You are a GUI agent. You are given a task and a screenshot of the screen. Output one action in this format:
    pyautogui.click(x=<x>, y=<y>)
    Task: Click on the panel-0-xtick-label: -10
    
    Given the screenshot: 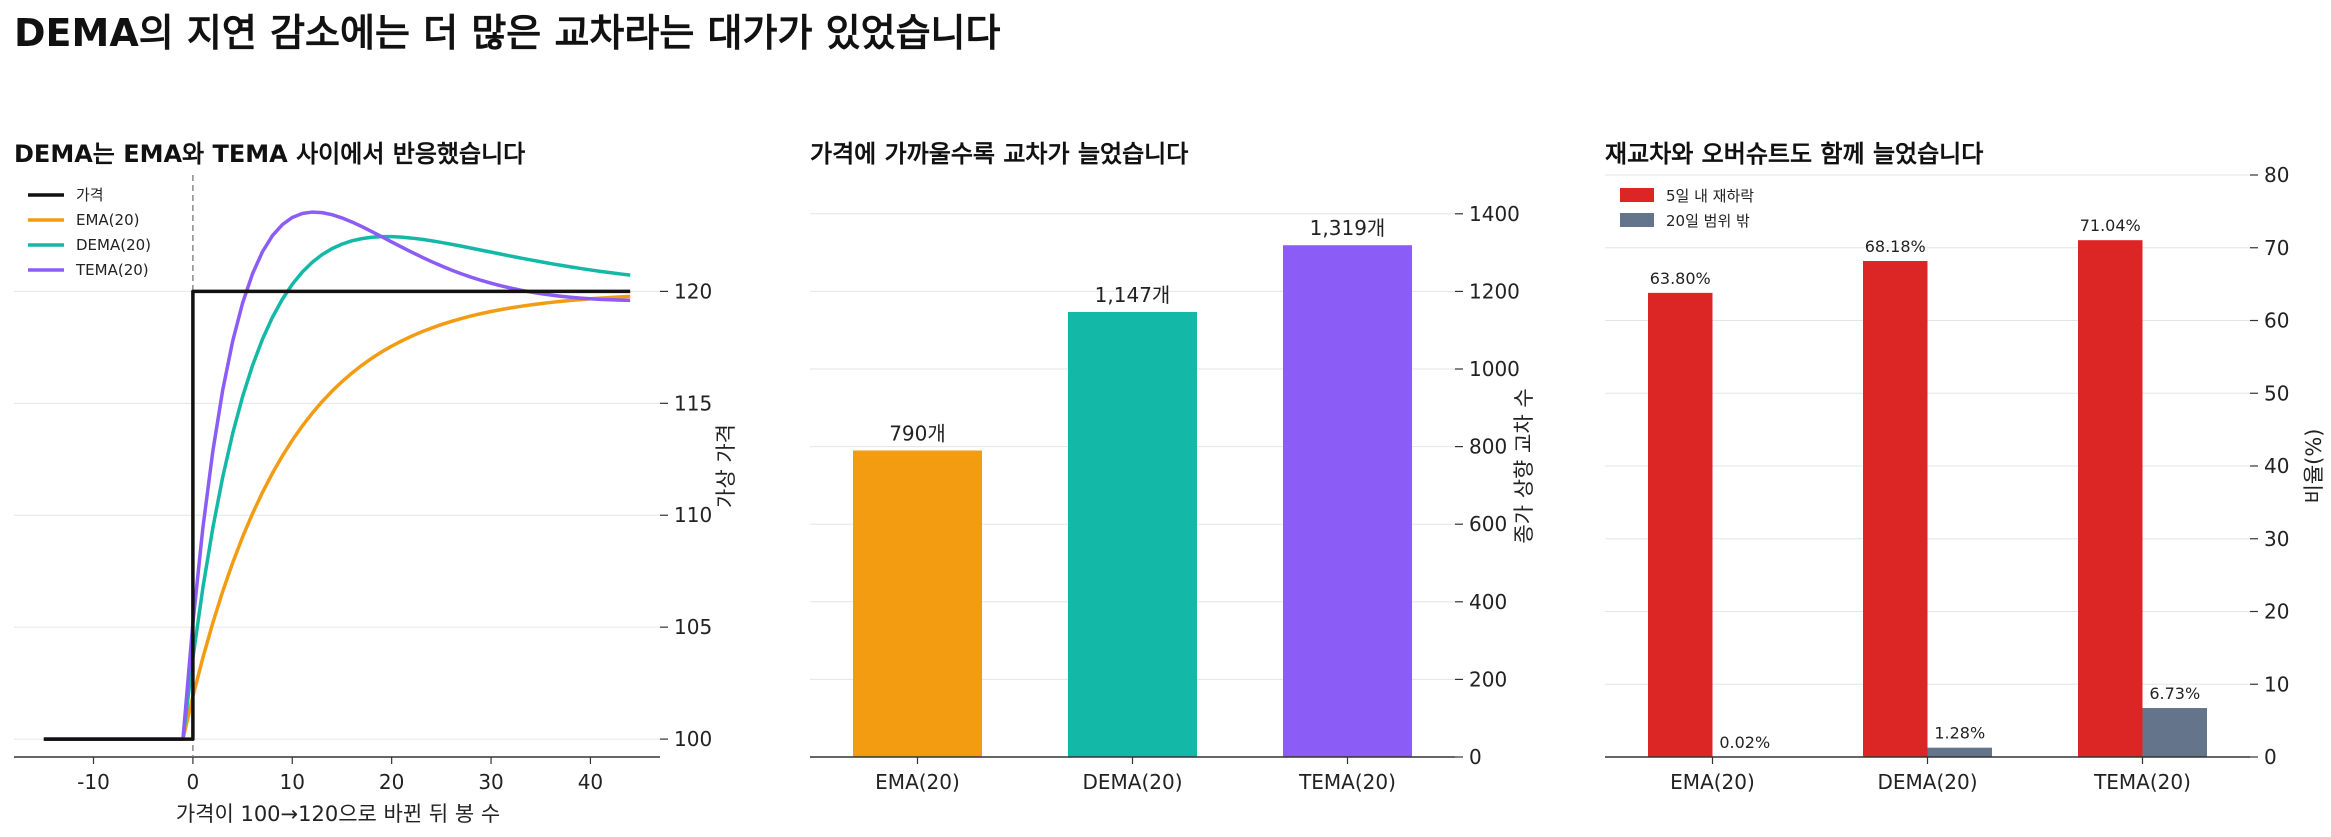 What is the action you would take?
    pyautogui.click(x=93, y=782)
    